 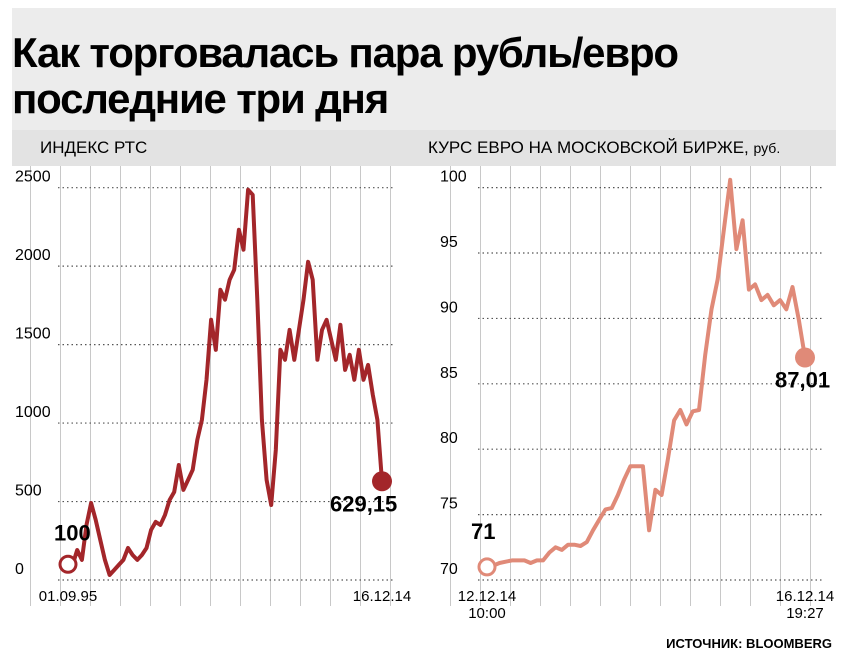 What do you see at coordinates (802, 380) in the screenshot?
I see `value-label: 87,01` at bounding box center [802, 380].